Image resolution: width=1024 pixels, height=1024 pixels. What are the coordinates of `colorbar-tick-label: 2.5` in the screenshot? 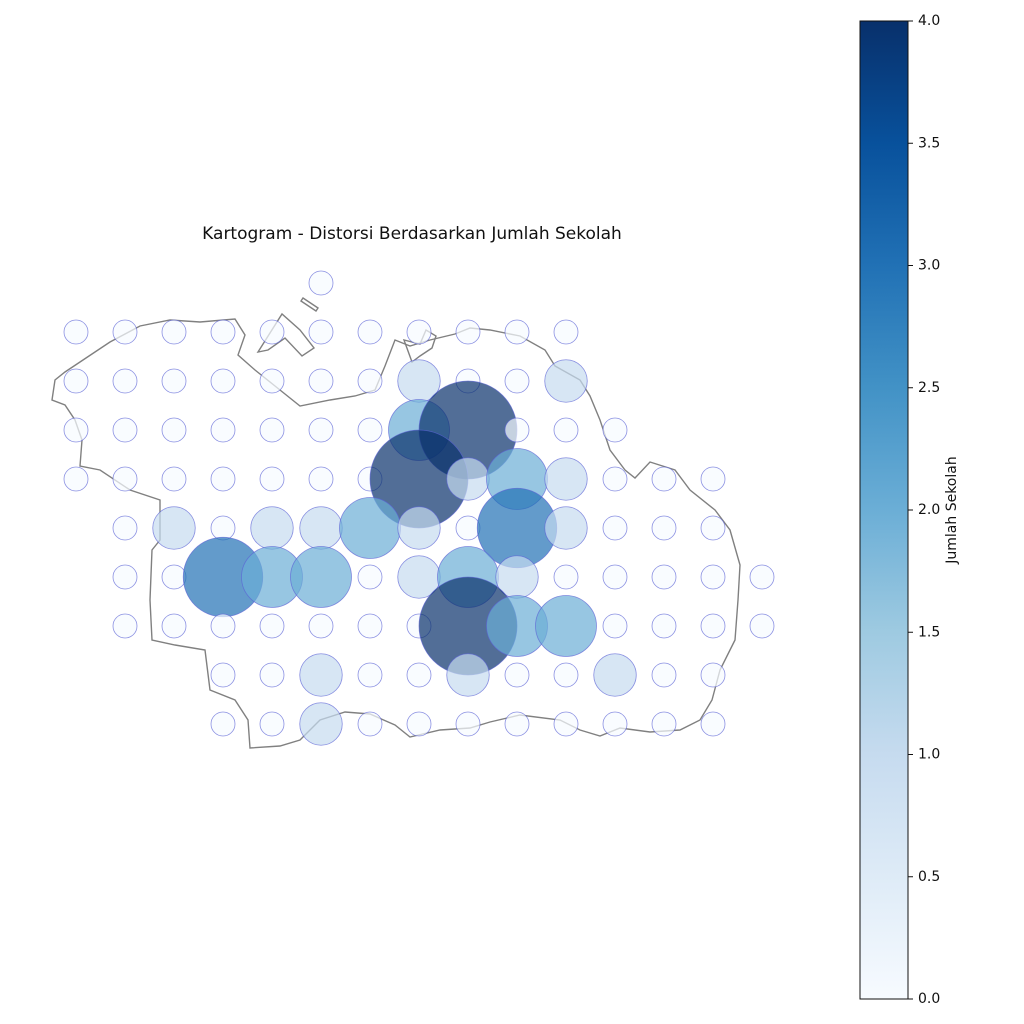 It's located at (929, 388).